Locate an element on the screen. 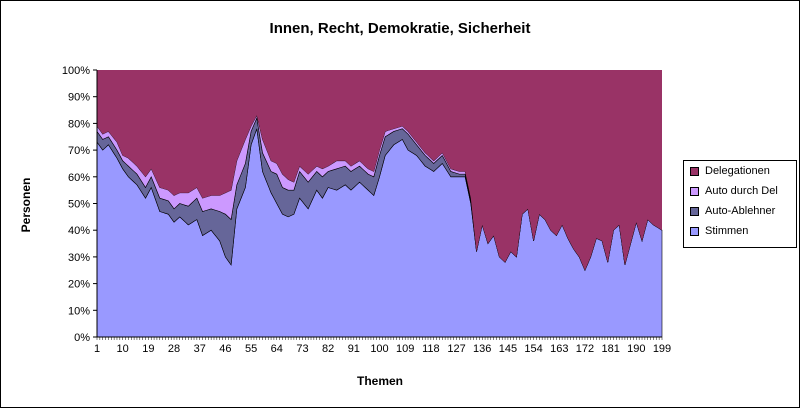 The height and width of the screenshot is (408, 800). x-tick-label: 64 is located at coordinates (277, 349).